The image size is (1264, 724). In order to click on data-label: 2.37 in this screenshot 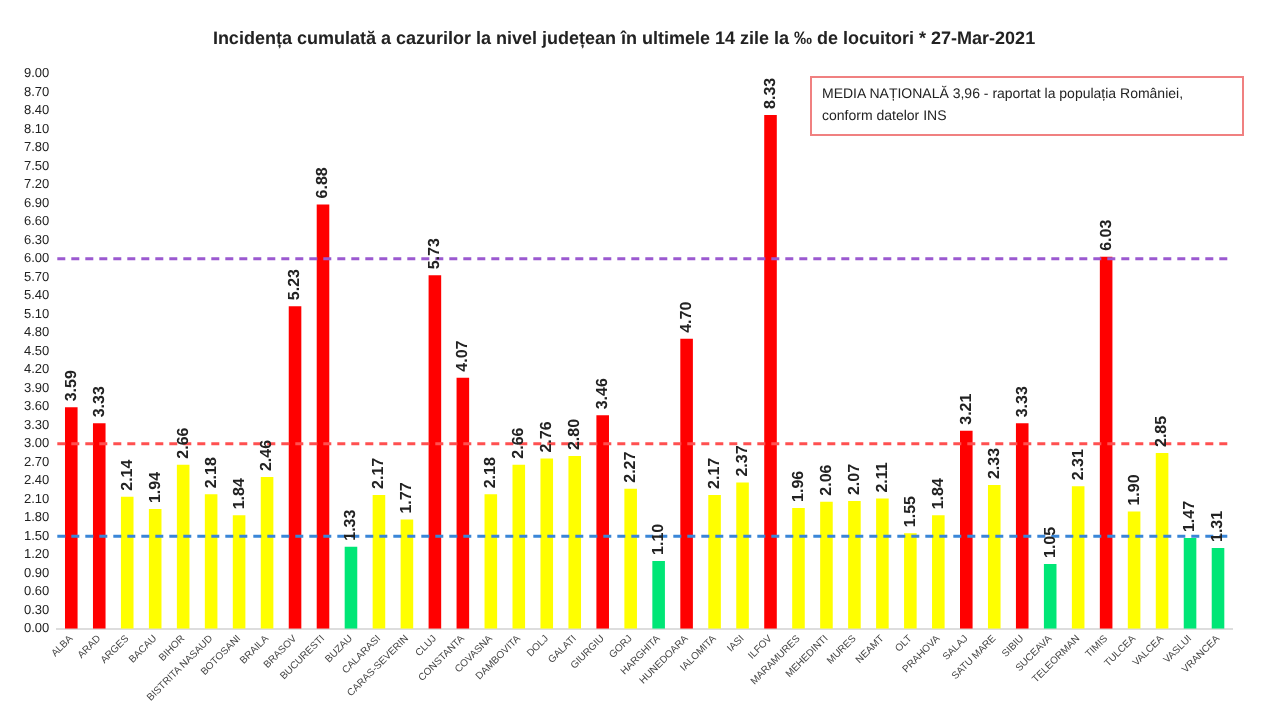, I will do `click(741, 460)`.